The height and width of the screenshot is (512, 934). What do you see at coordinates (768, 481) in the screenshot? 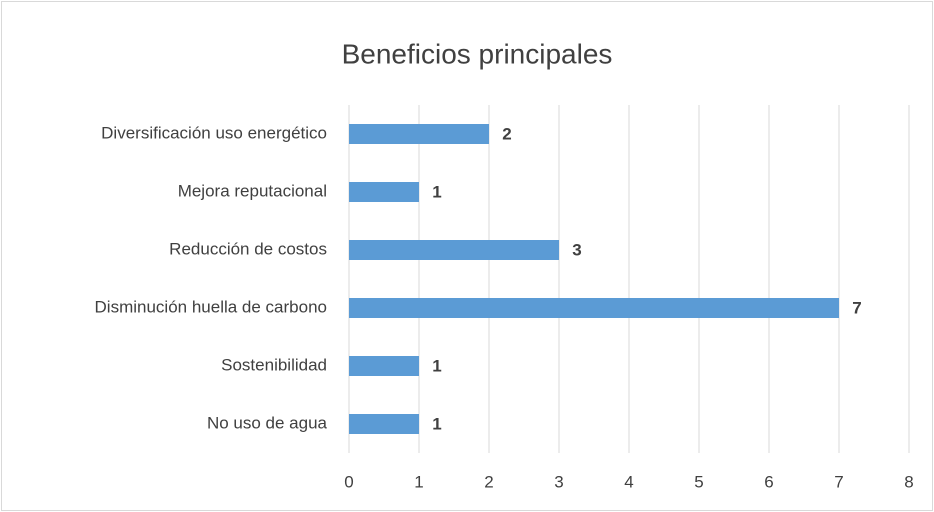
I see `x-tick-label: 6` at bounding box center [768, 481].